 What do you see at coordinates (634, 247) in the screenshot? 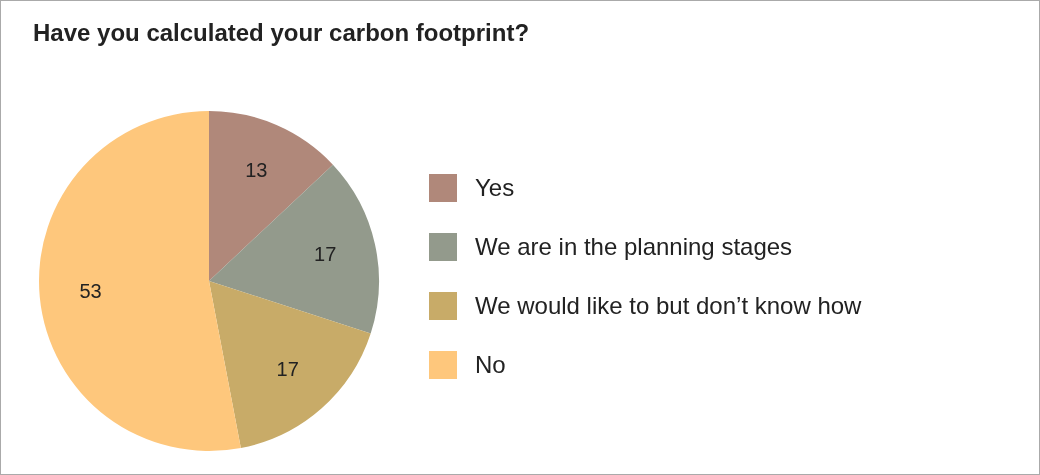
I see `legend-label: We are in the planning stages` at bounding box center [634, 247].